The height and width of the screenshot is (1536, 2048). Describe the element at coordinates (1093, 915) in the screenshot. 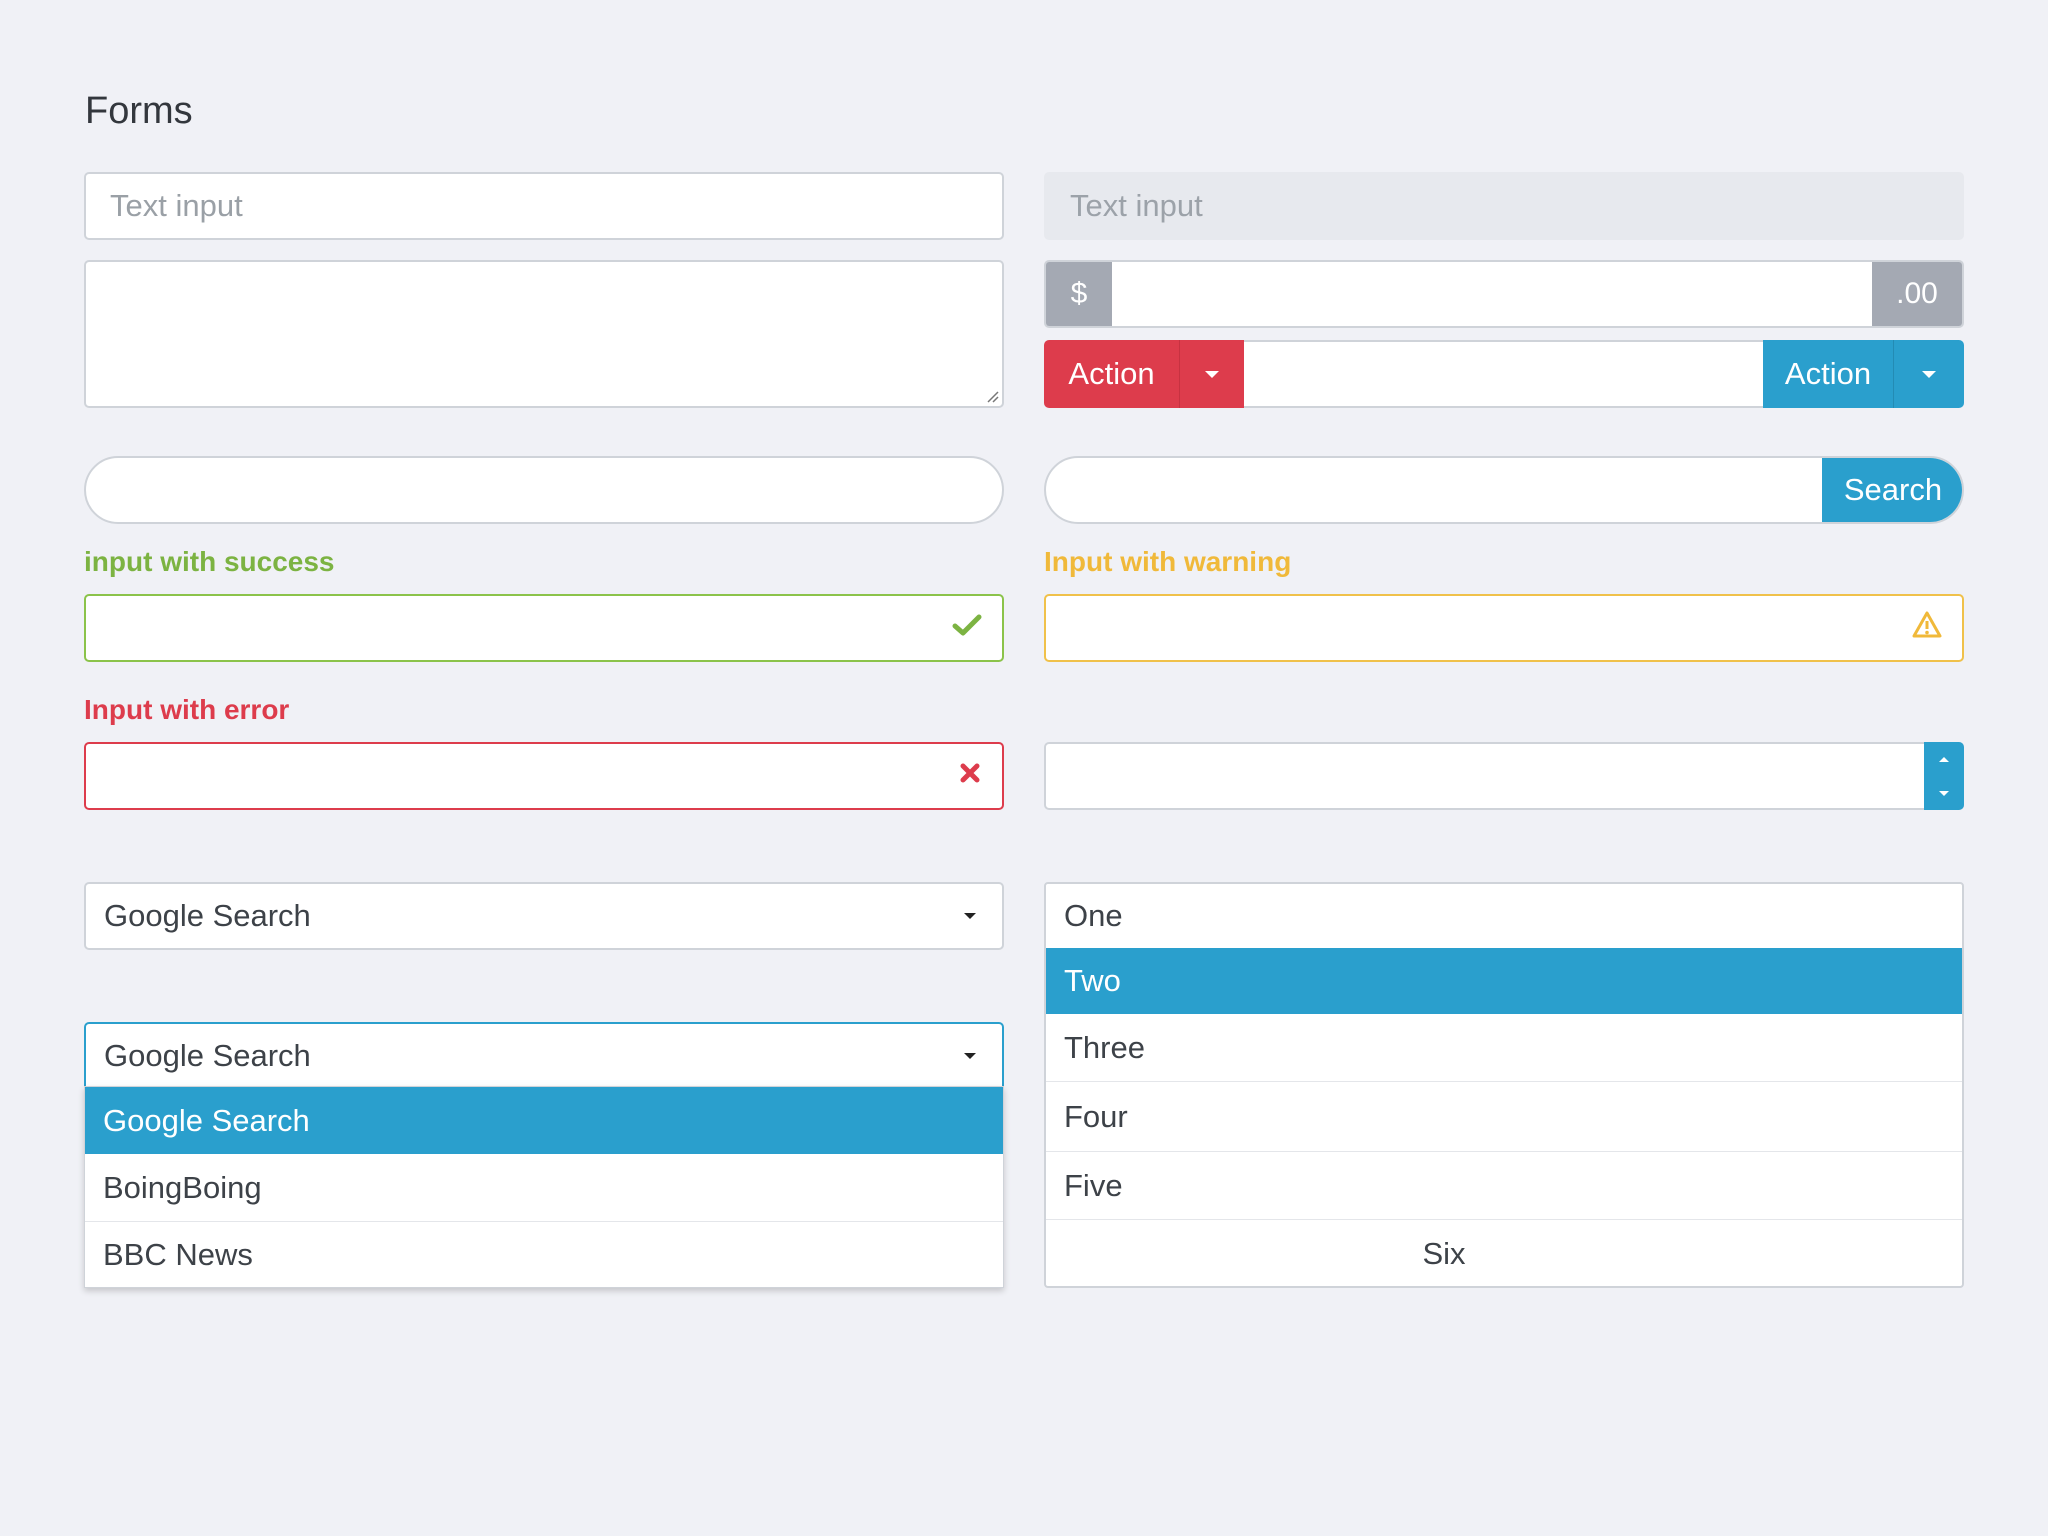

I see `listbox-option: One` at that location.